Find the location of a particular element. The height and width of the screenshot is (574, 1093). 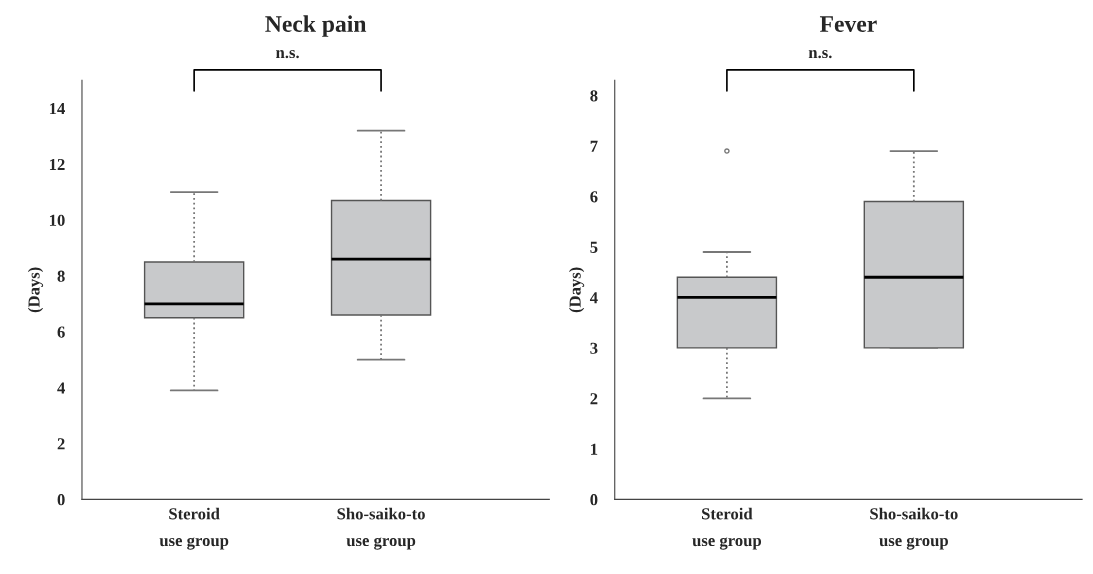

y-tick-label: 3 is located at coordinates (594, 348).